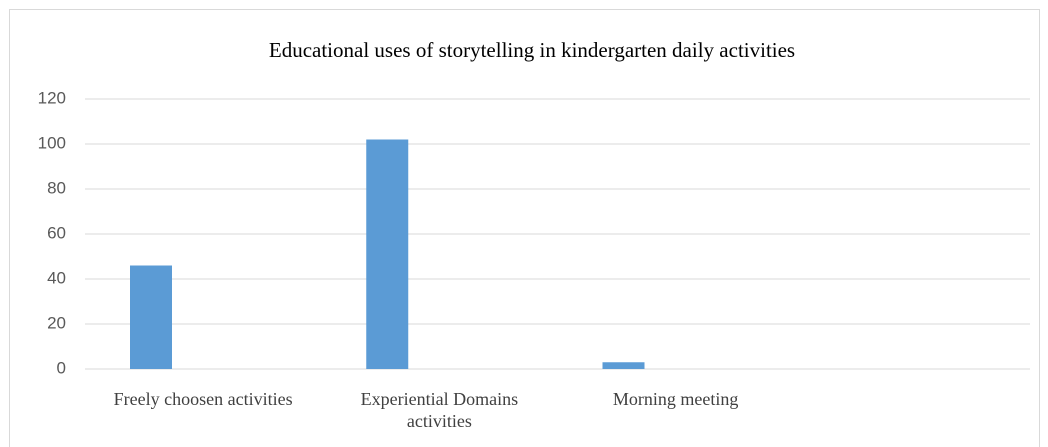 Image resolution: width=1048 pixels, height=447 pixels. I want to click on y-tick-label: 60, so click(56, 232).